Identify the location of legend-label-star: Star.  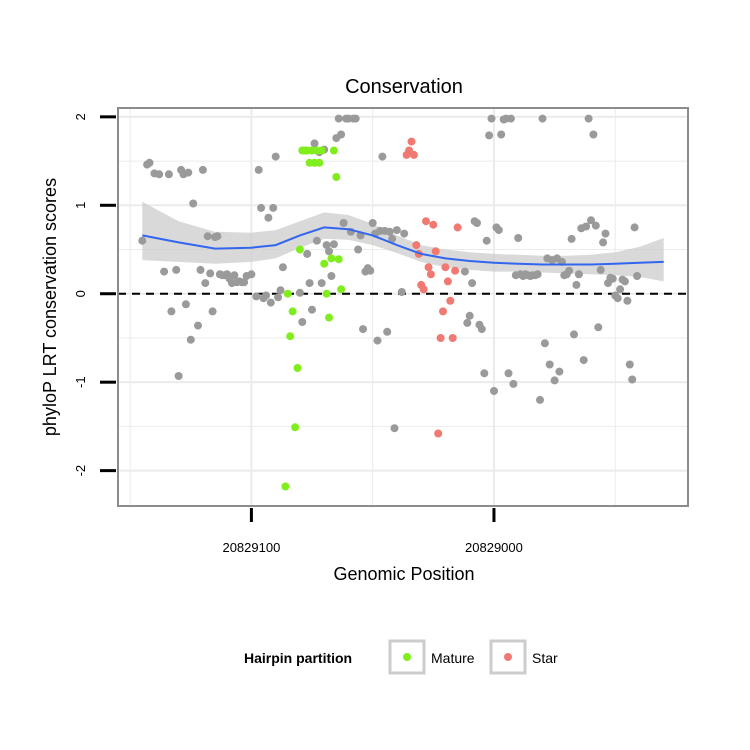
(545, 658).